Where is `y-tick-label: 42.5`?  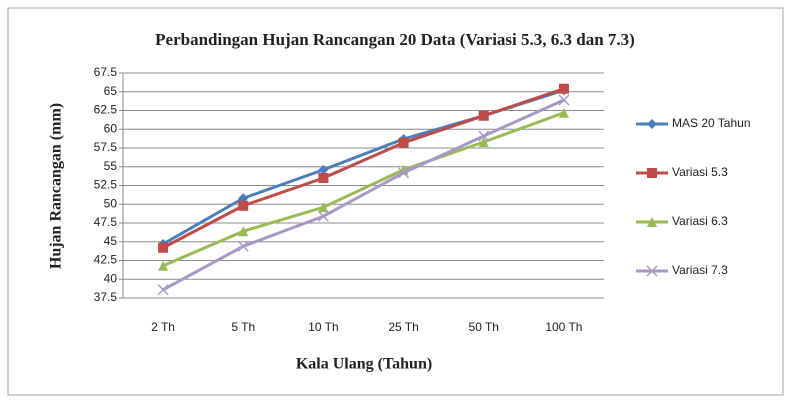
y-tick-label: 42.5 is located at coordinates (106, 260).